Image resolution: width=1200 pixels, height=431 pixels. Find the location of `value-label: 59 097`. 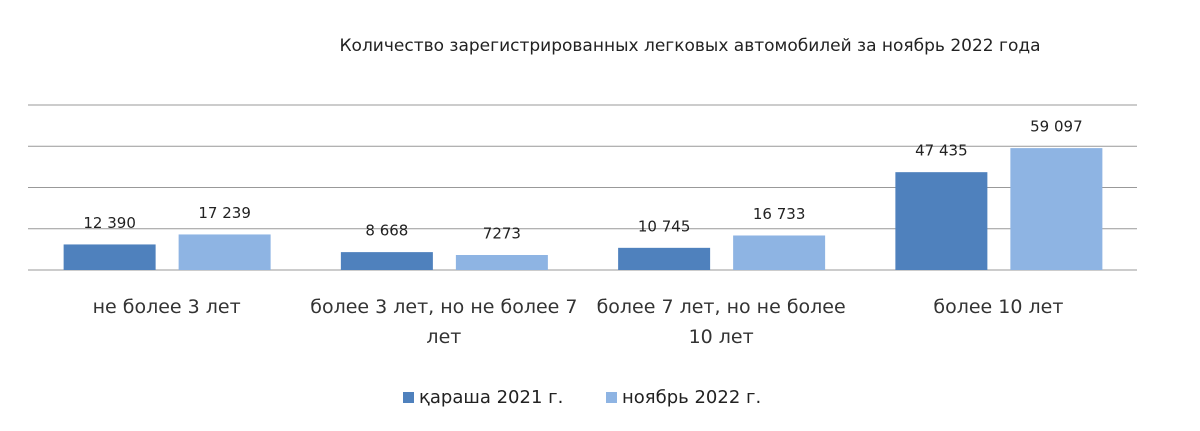

value-label: 59 097 is located at coordinates (1056, 127).